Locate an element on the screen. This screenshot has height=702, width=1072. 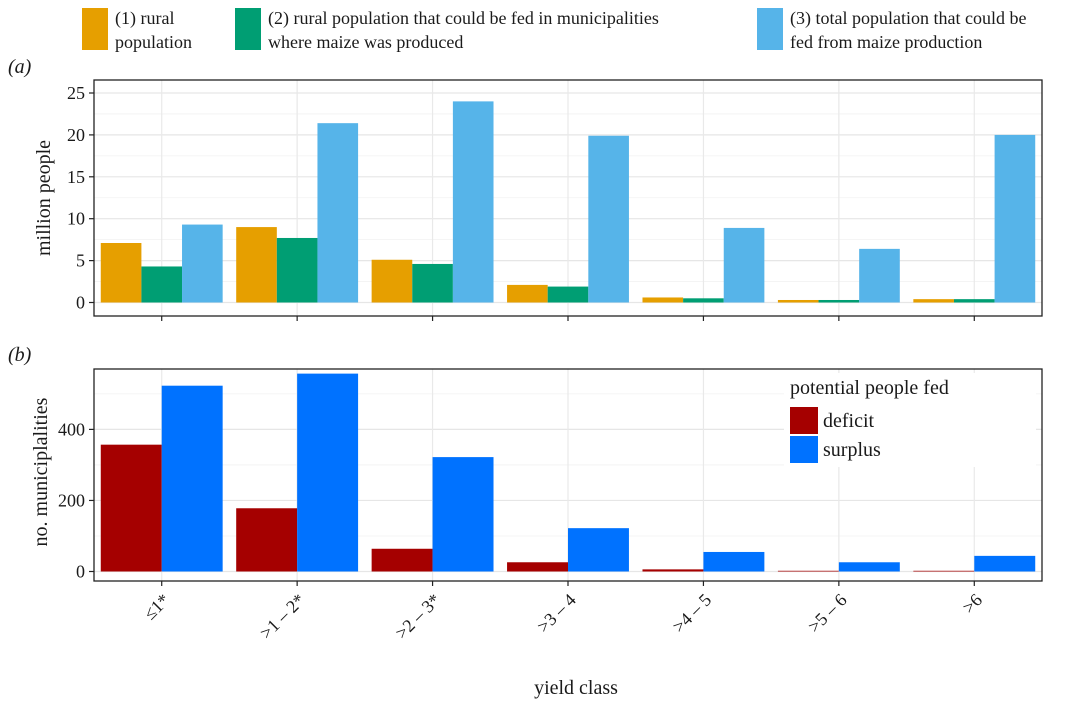
legend-label-rural-population-line1: (1) rural is located at coordinates (144, 18).